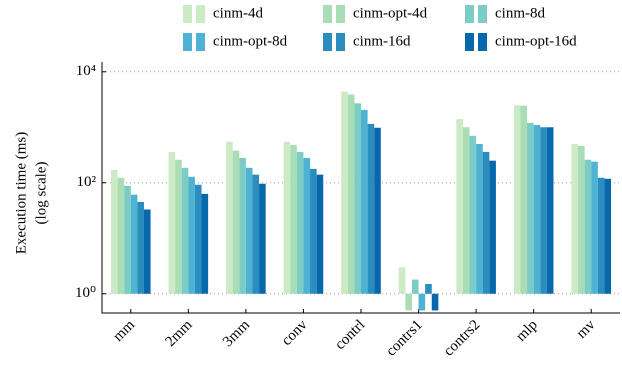 This screenshot has width=622, height=383. Describe the element at coordinates (236, 333) in the screenshot. I see `x-tick-label: 3mm` at that location.